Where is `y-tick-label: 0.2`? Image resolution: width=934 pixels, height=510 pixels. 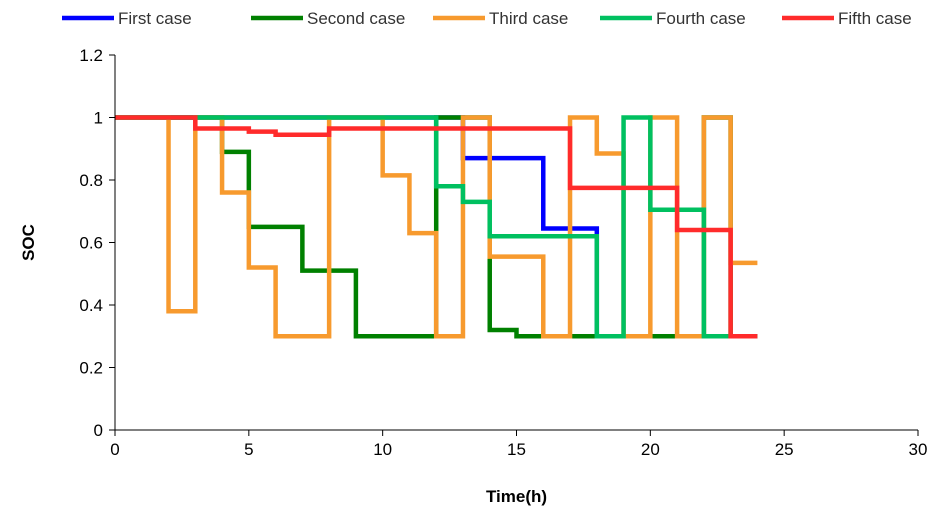 y-tick-label: 0.2 is located at coordinates (91, 368).